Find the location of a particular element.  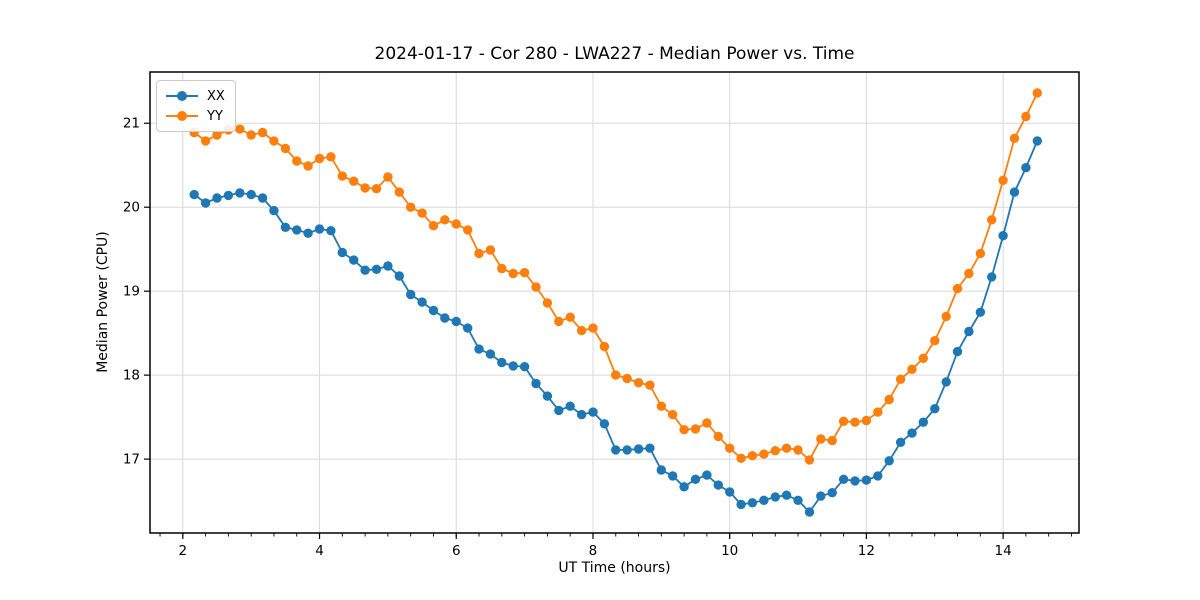

legend: XX YY is located at coordinates (196, 106).